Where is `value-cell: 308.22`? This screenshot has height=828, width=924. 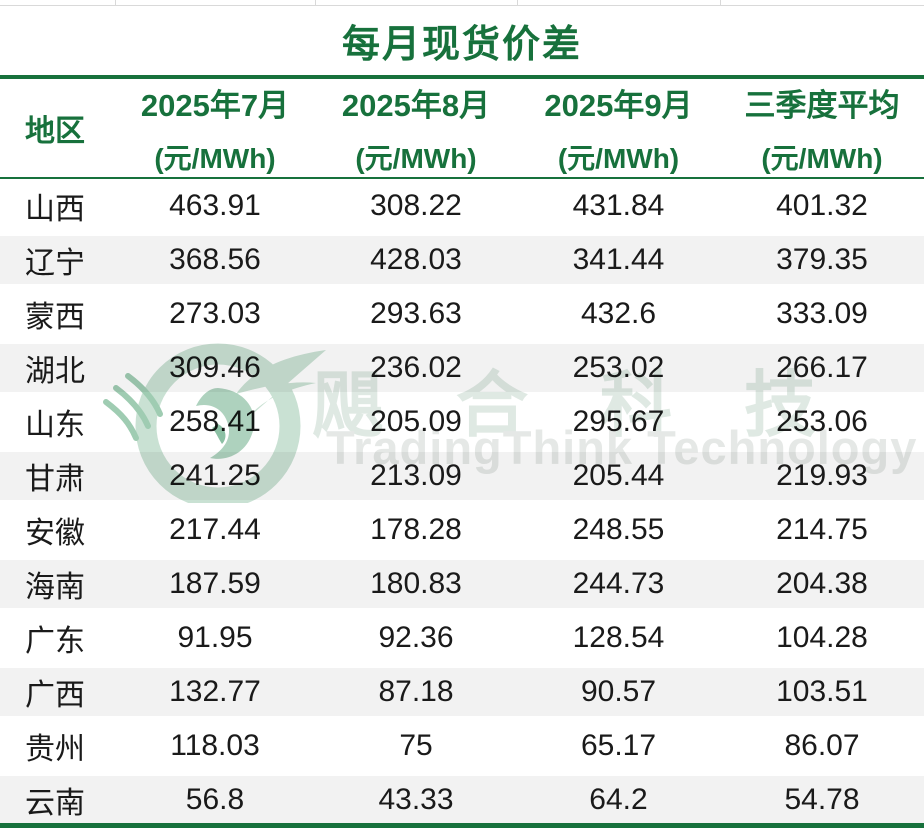
value-cell: 308.22 is located at coordinates (416, 205).